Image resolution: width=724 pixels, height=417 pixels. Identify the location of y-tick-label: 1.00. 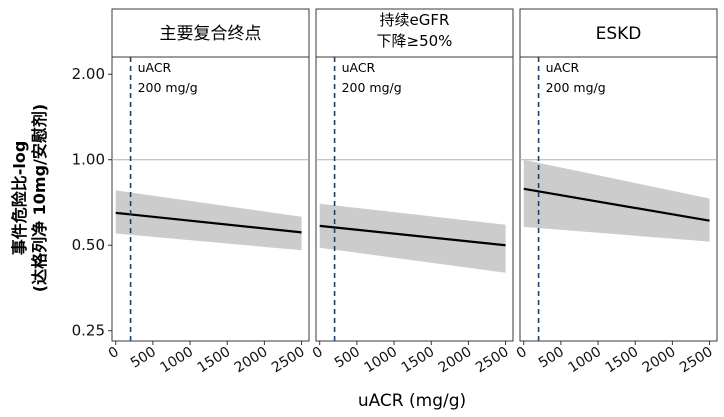
(88, 160).